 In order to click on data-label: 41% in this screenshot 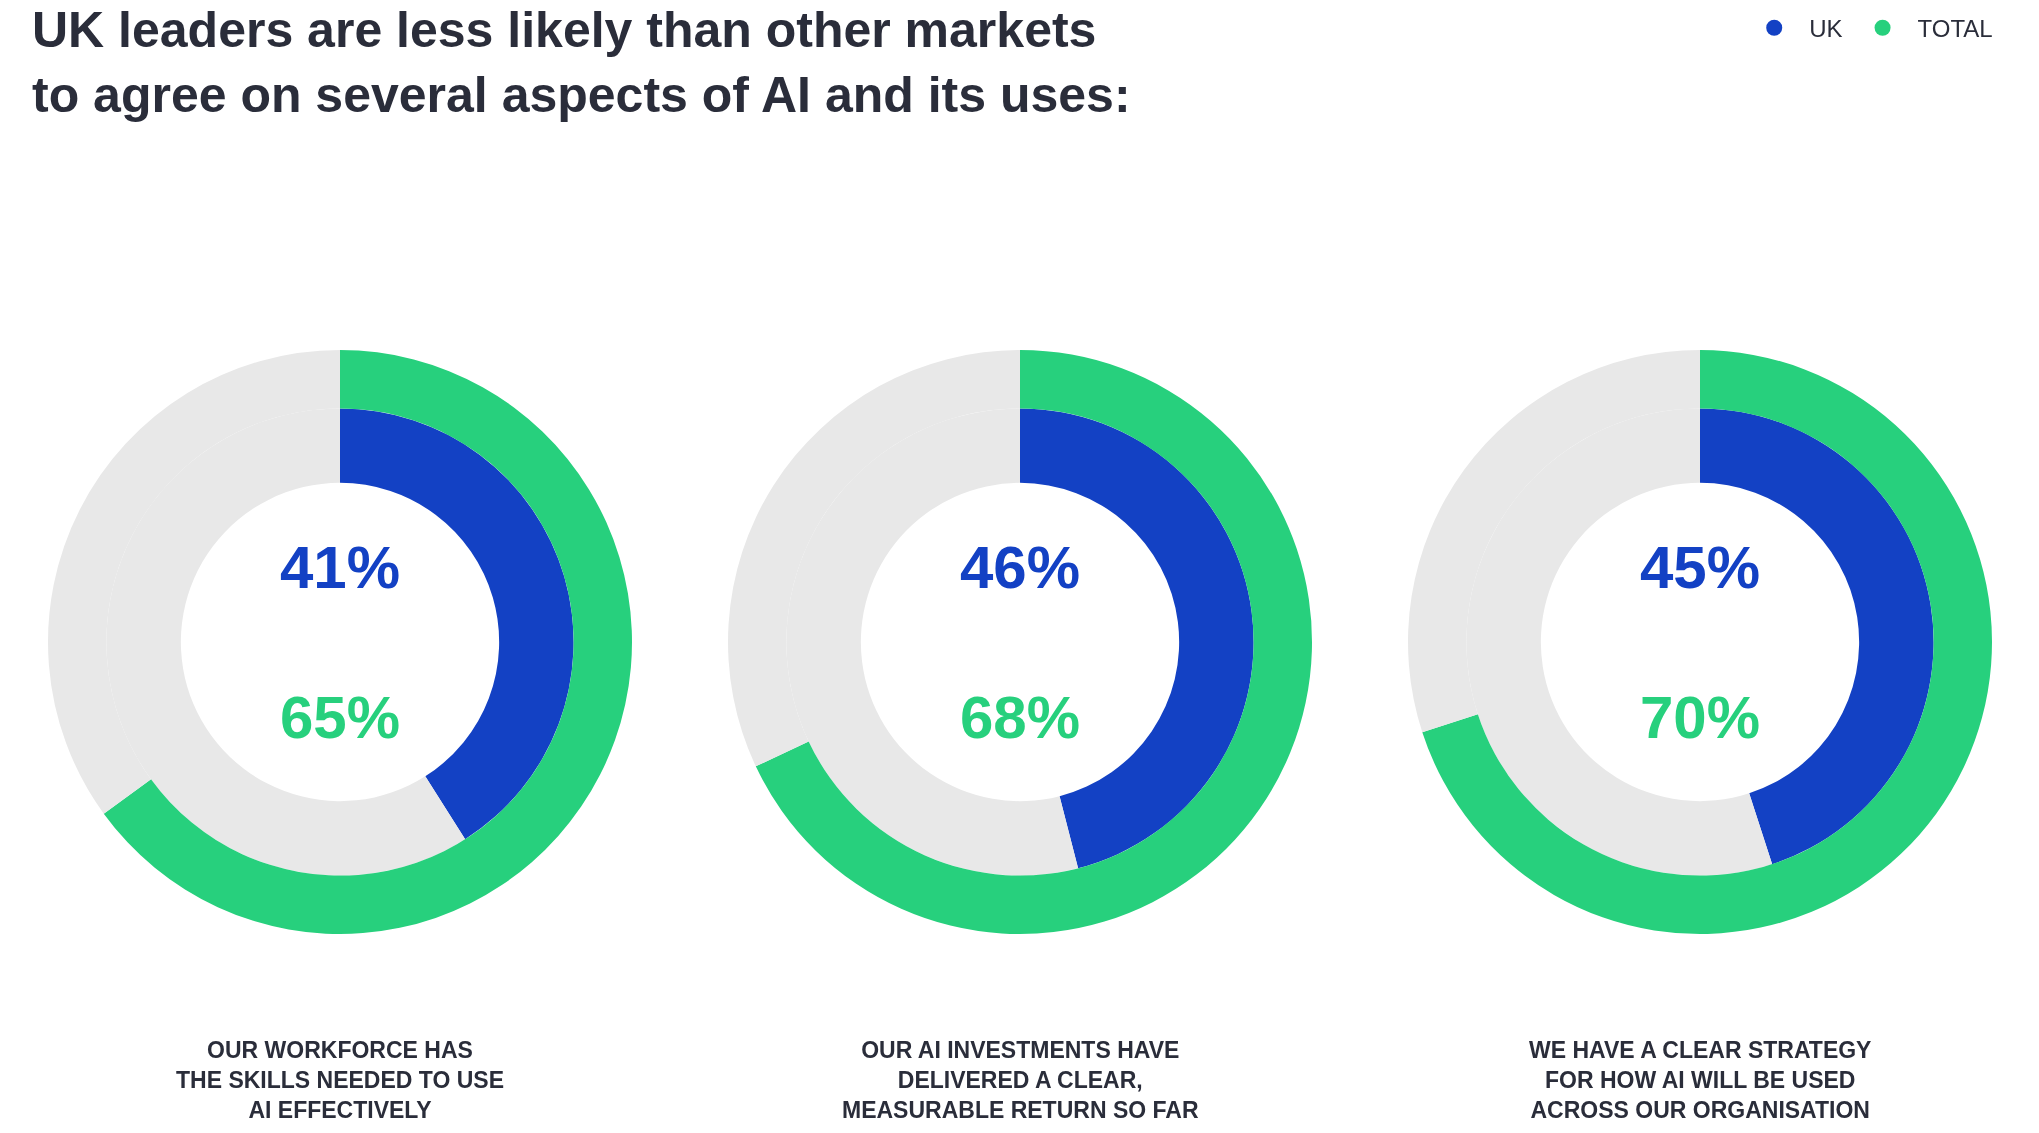, I will do `click(340, 567)`.